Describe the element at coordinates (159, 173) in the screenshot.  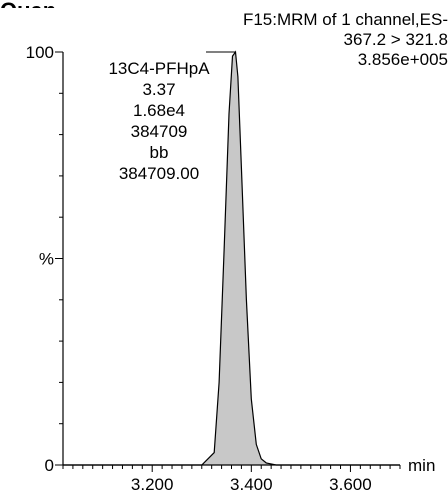
I see `peak-label-area-exact: 384709.00` at that location.